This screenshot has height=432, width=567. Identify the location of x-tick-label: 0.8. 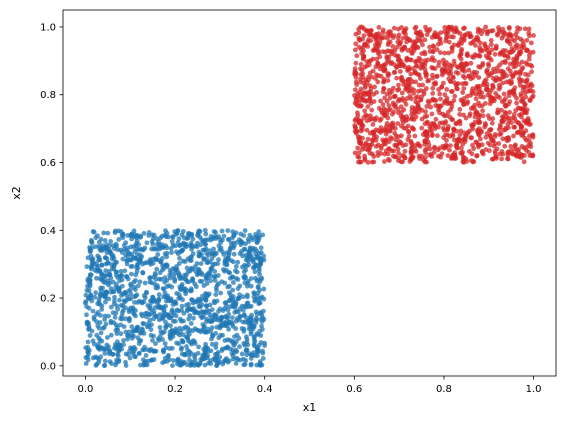
(444, 389).